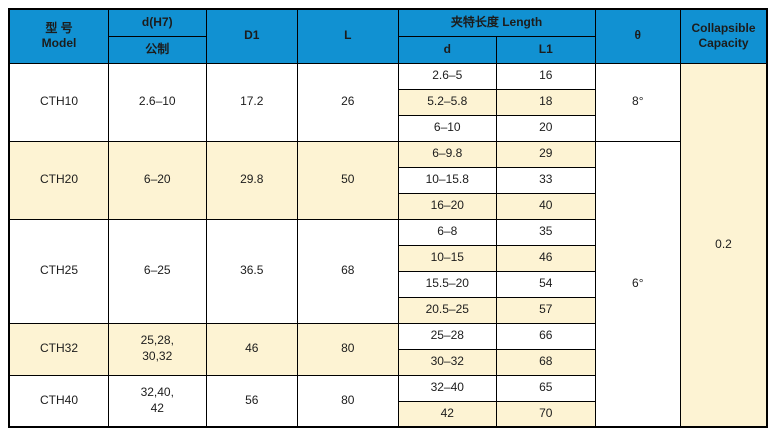 The image size is (776, 436). Describe the element at coordinates (546, 206) in the screenshot. I see `clamp-l1-cell: 40` at that location.